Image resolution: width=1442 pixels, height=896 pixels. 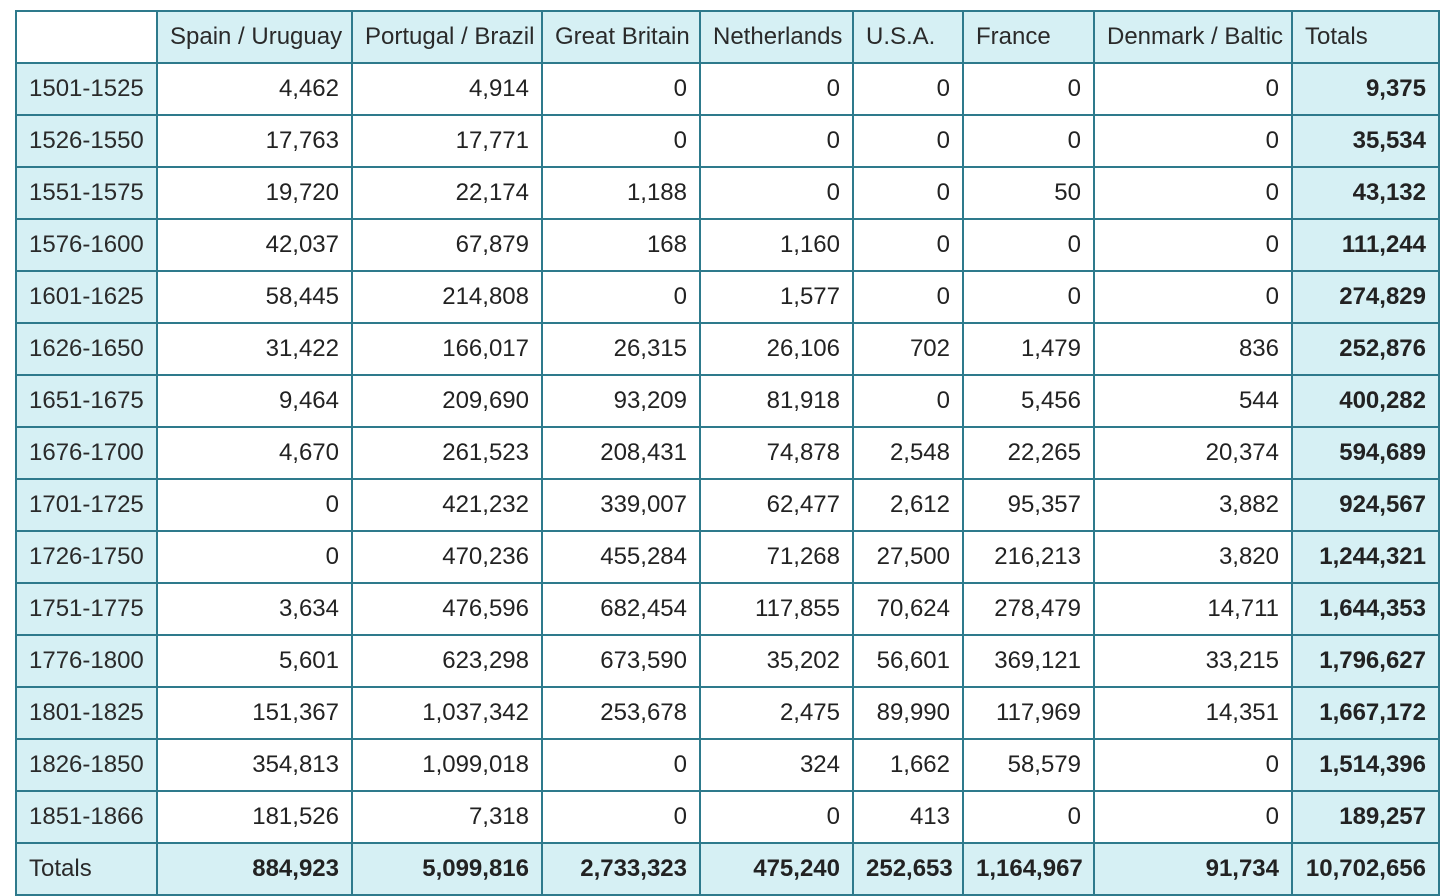 What do you see at coordinates (254, 193) in the screenshot?
I see `table-cell: 19,720` at bounding box center [254, 193].